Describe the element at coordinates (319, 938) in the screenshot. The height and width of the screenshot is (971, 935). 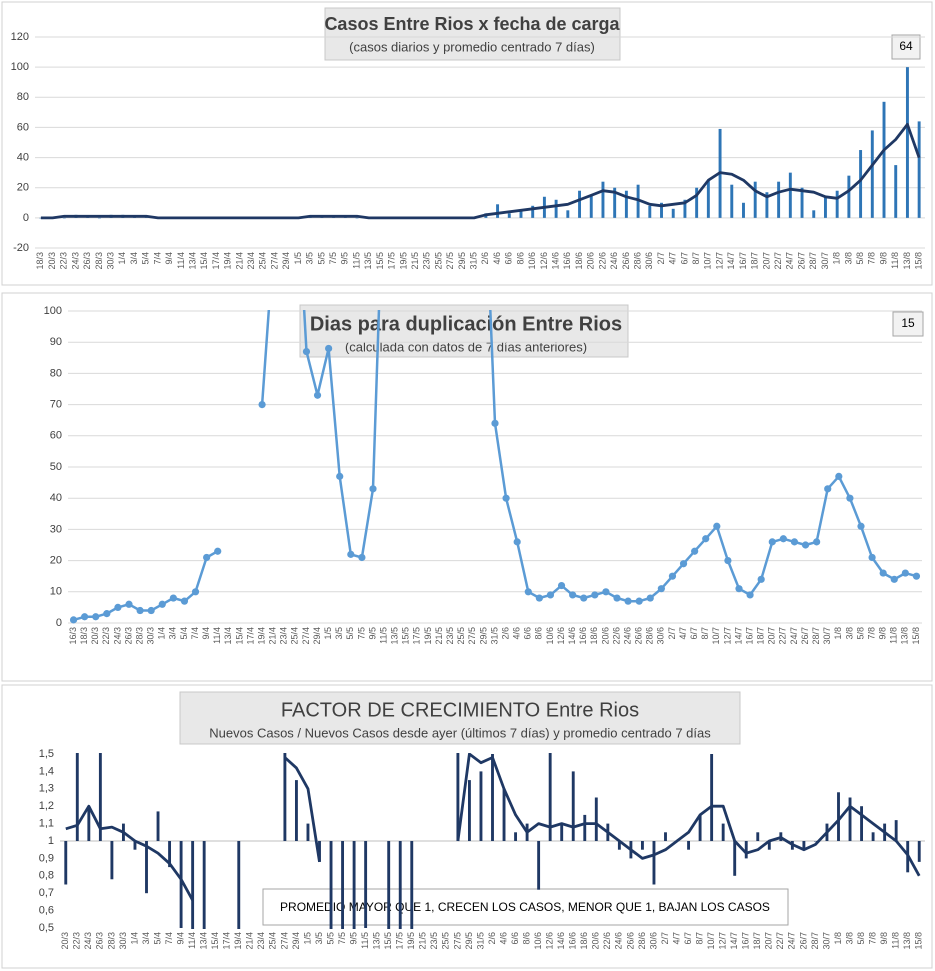
I see `x-tick-label: 3/5` at that location.